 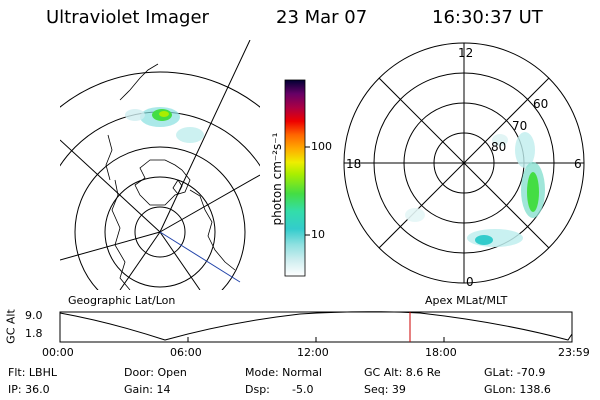 I want to click on lat-label-60: 60, so click(x=541, y=104).